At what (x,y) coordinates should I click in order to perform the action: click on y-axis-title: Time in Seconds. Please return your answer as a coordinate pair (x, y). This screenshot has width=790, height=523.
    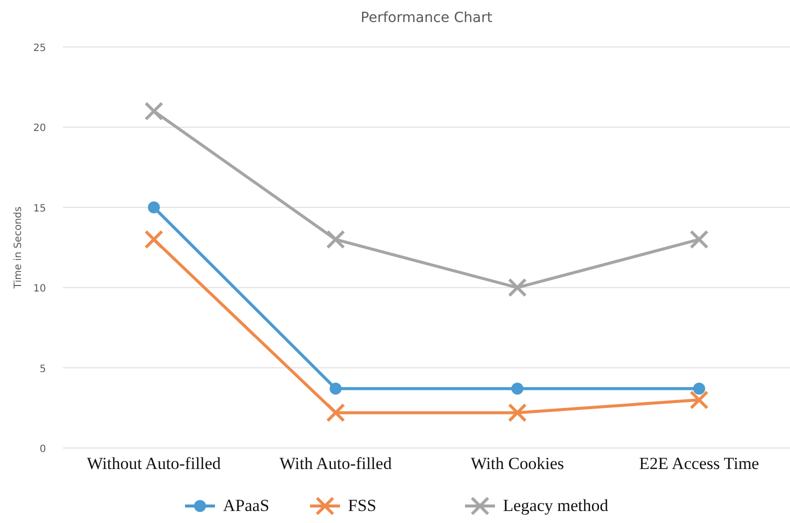
    Looking at the image, I should click on (18, 248).